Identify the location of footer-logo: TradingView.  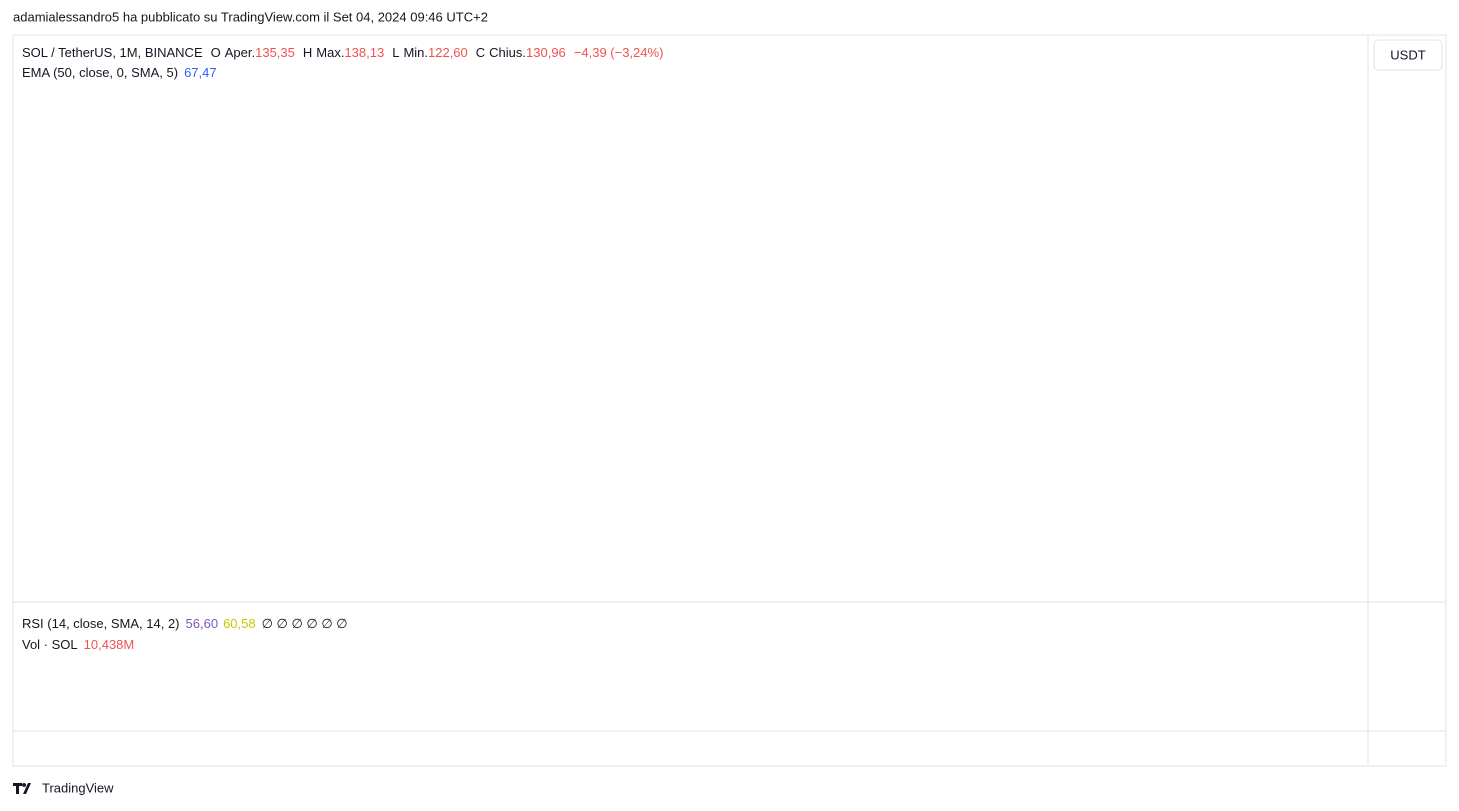
(63, 787).